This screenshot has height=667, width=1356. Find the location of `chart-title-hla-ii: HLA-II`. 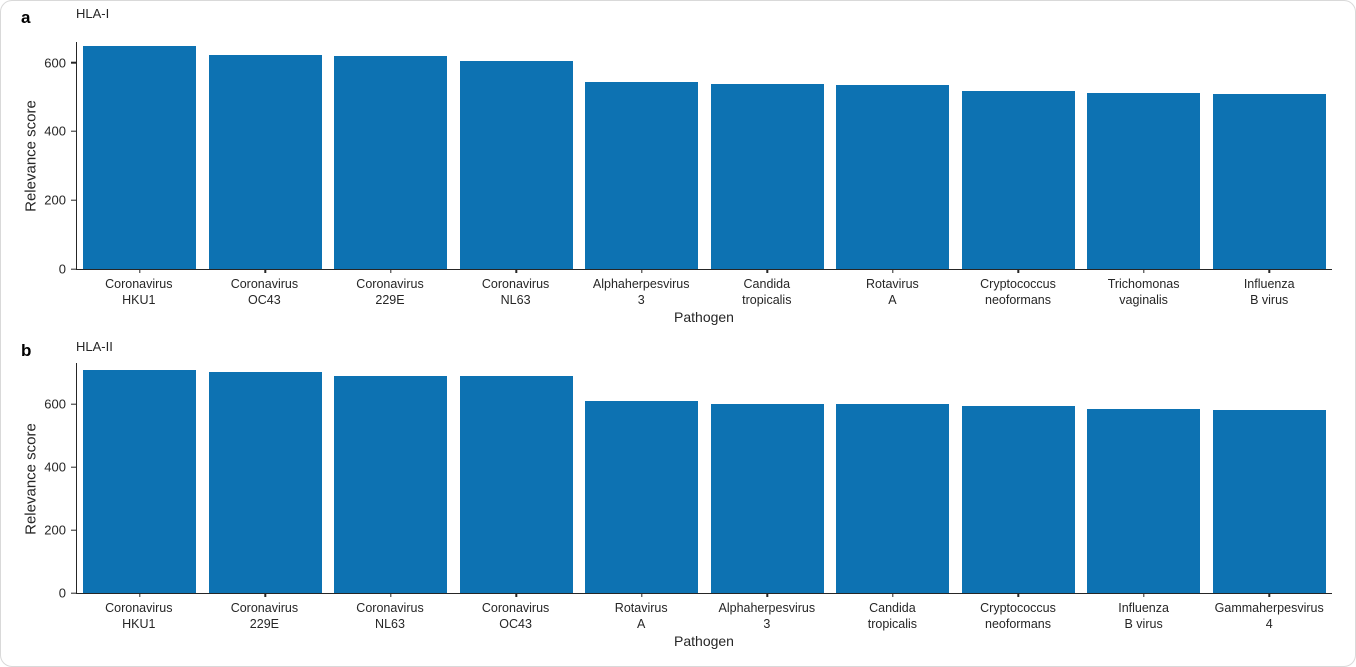

chart-title-hla-ii: HLA-II is located at coordinates (94, 346).